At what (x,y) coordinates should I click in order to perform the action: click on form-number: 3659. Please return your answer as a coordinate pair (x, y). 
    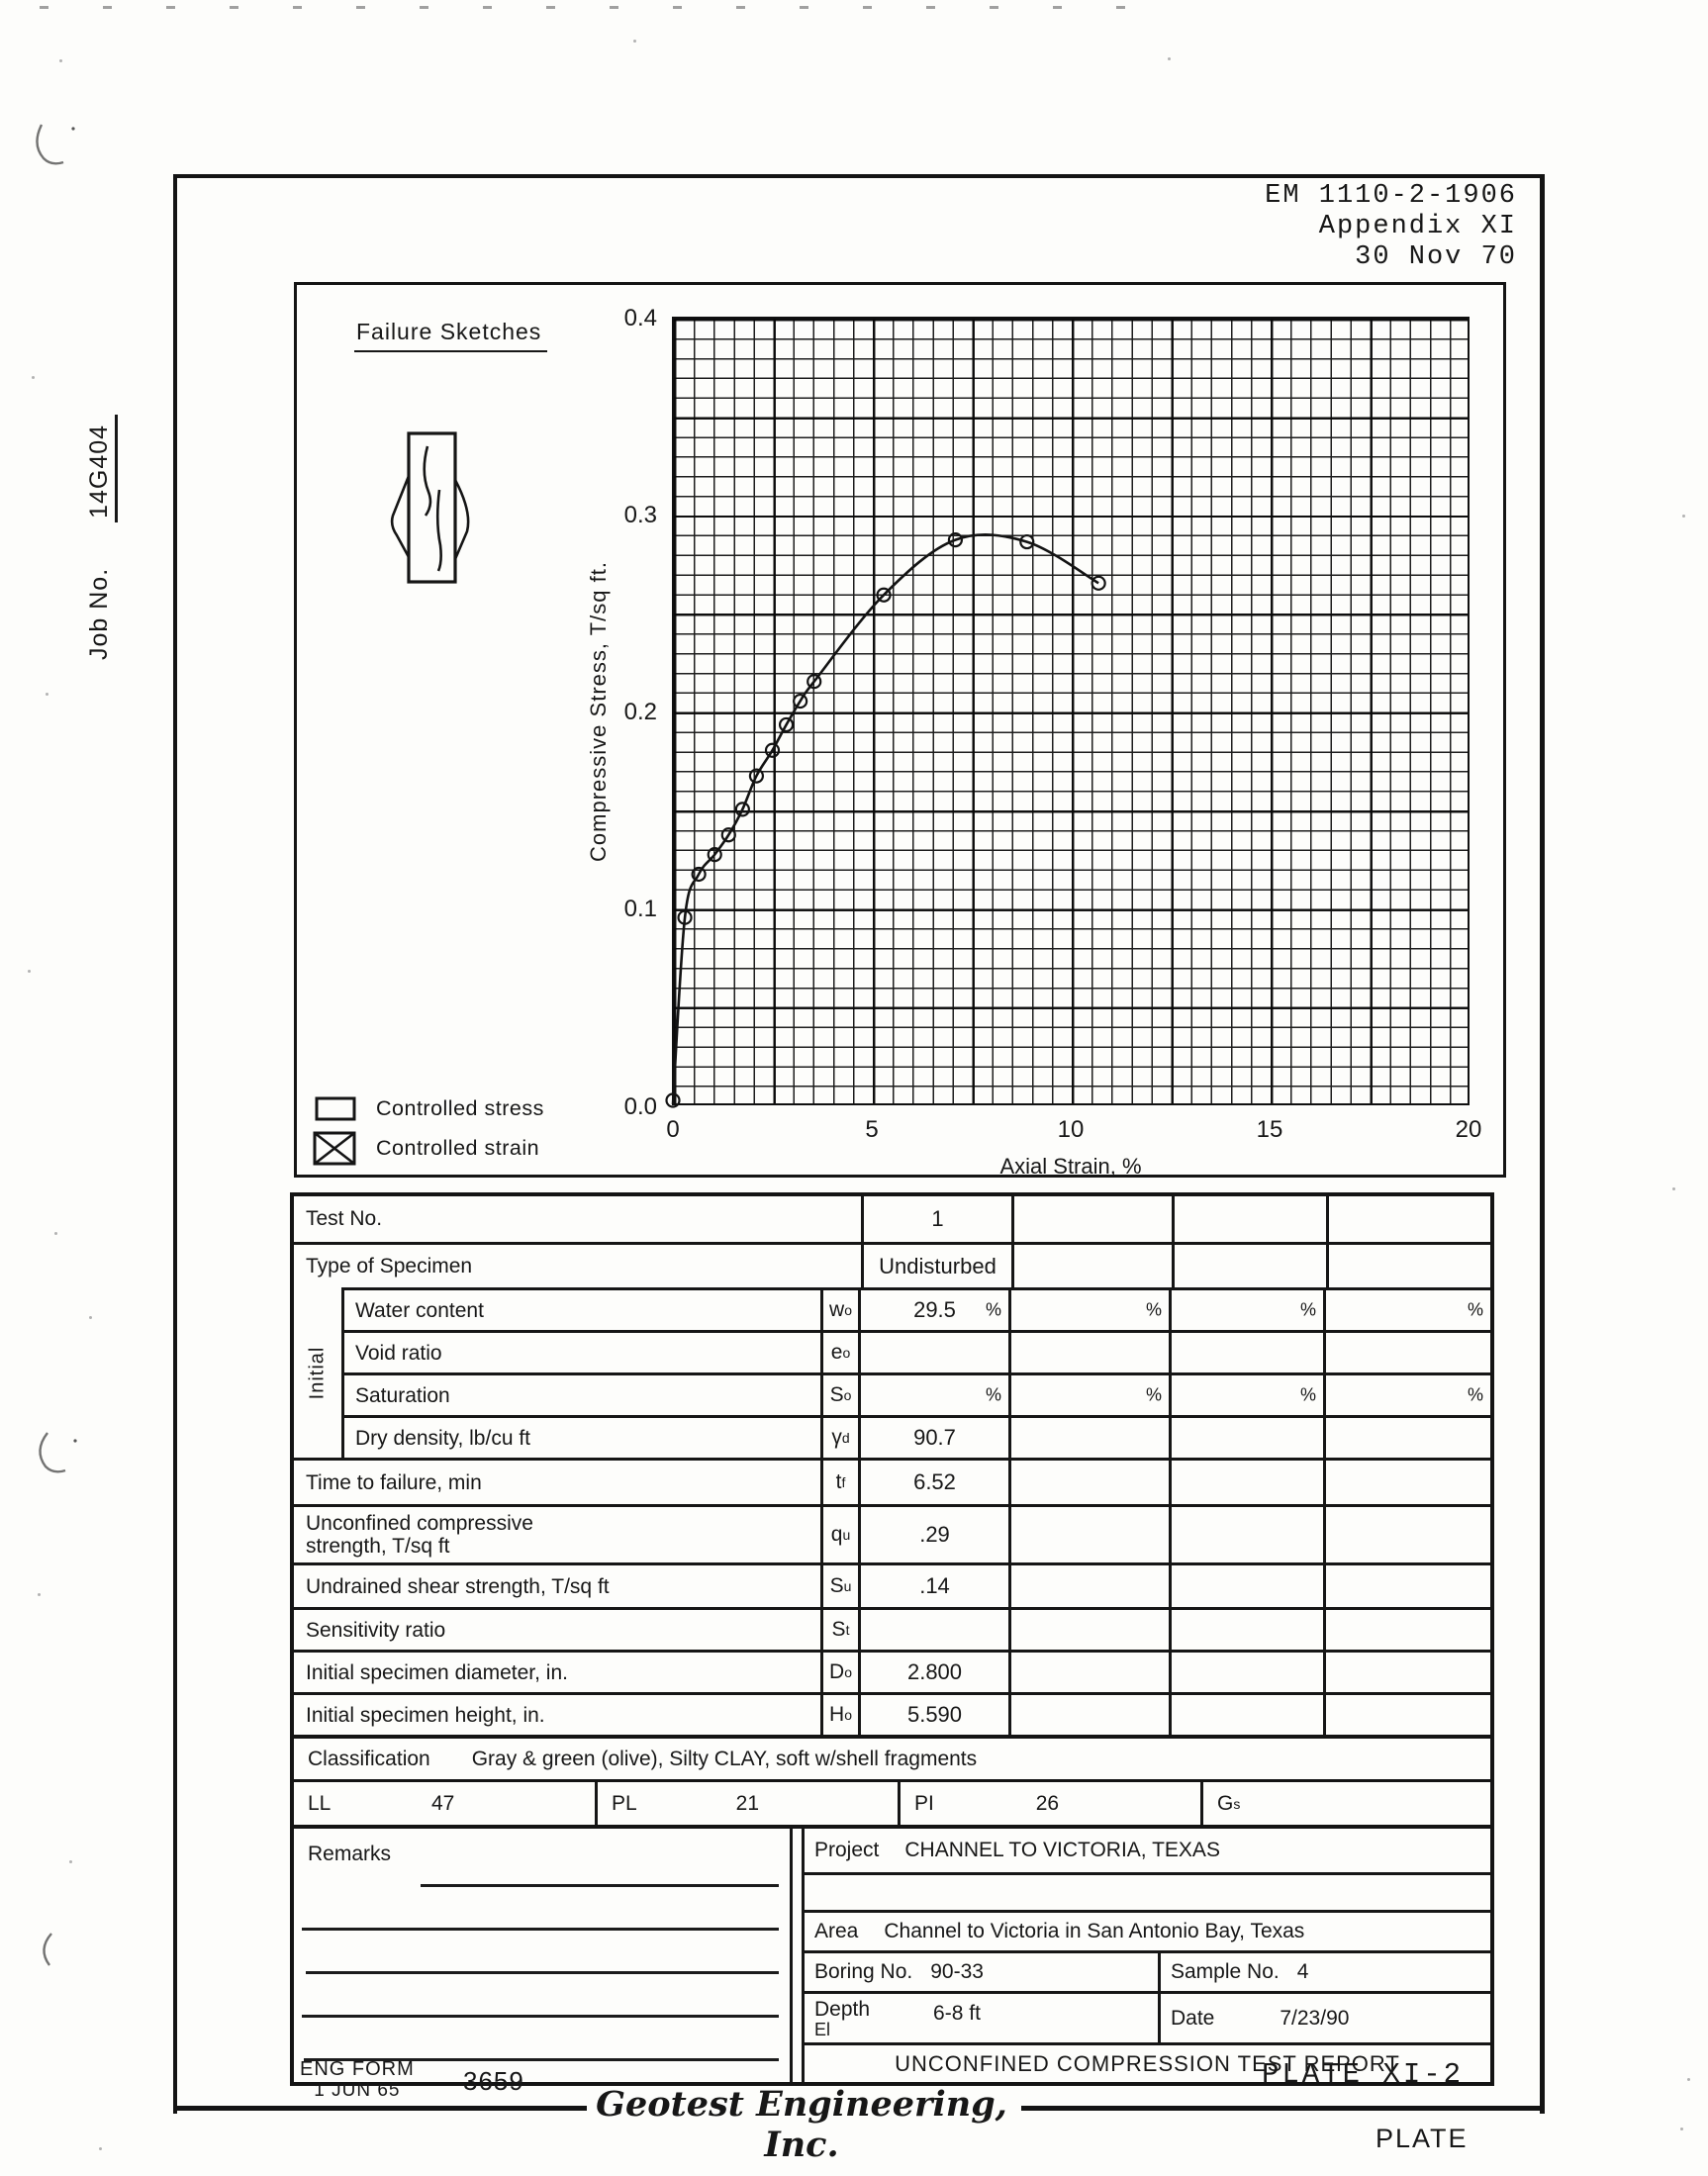
    Looking at the image, I should click on (493, 2081).